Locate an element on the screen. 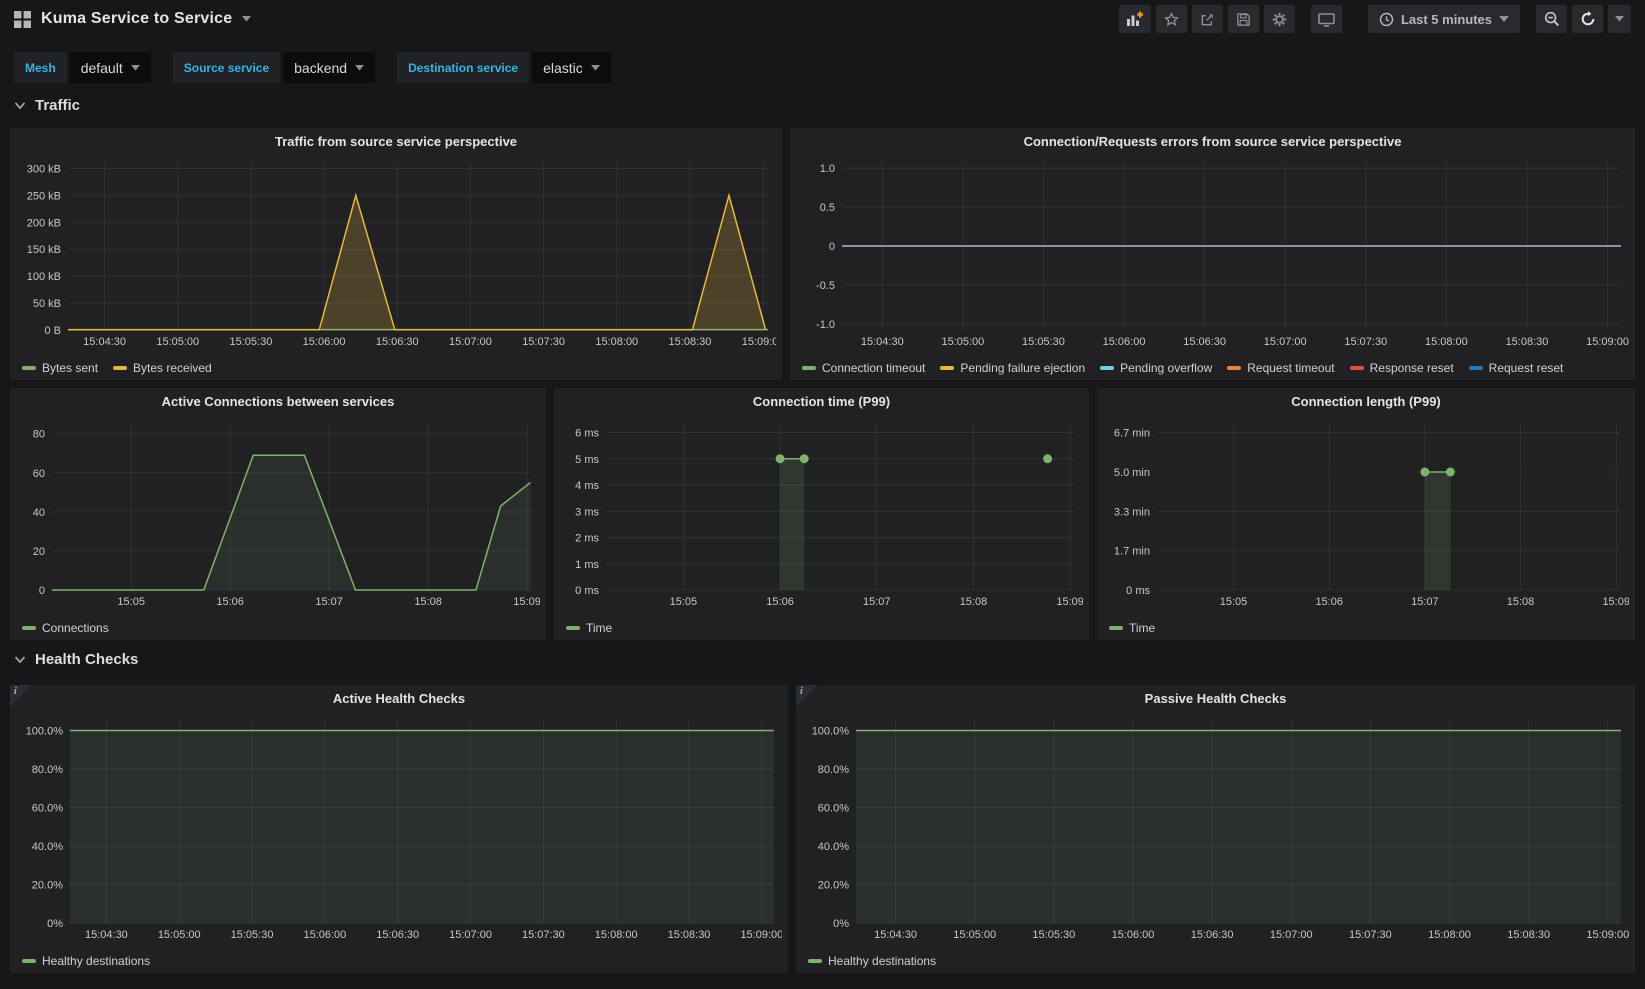 The height and width of the screenshot is (989, 1645). star-button is located at coordinates (1171, 19).